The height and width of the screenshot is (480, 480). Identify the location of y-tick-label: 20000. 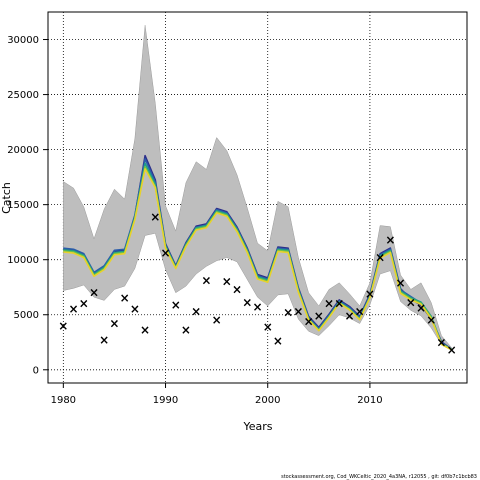
(23, 150).